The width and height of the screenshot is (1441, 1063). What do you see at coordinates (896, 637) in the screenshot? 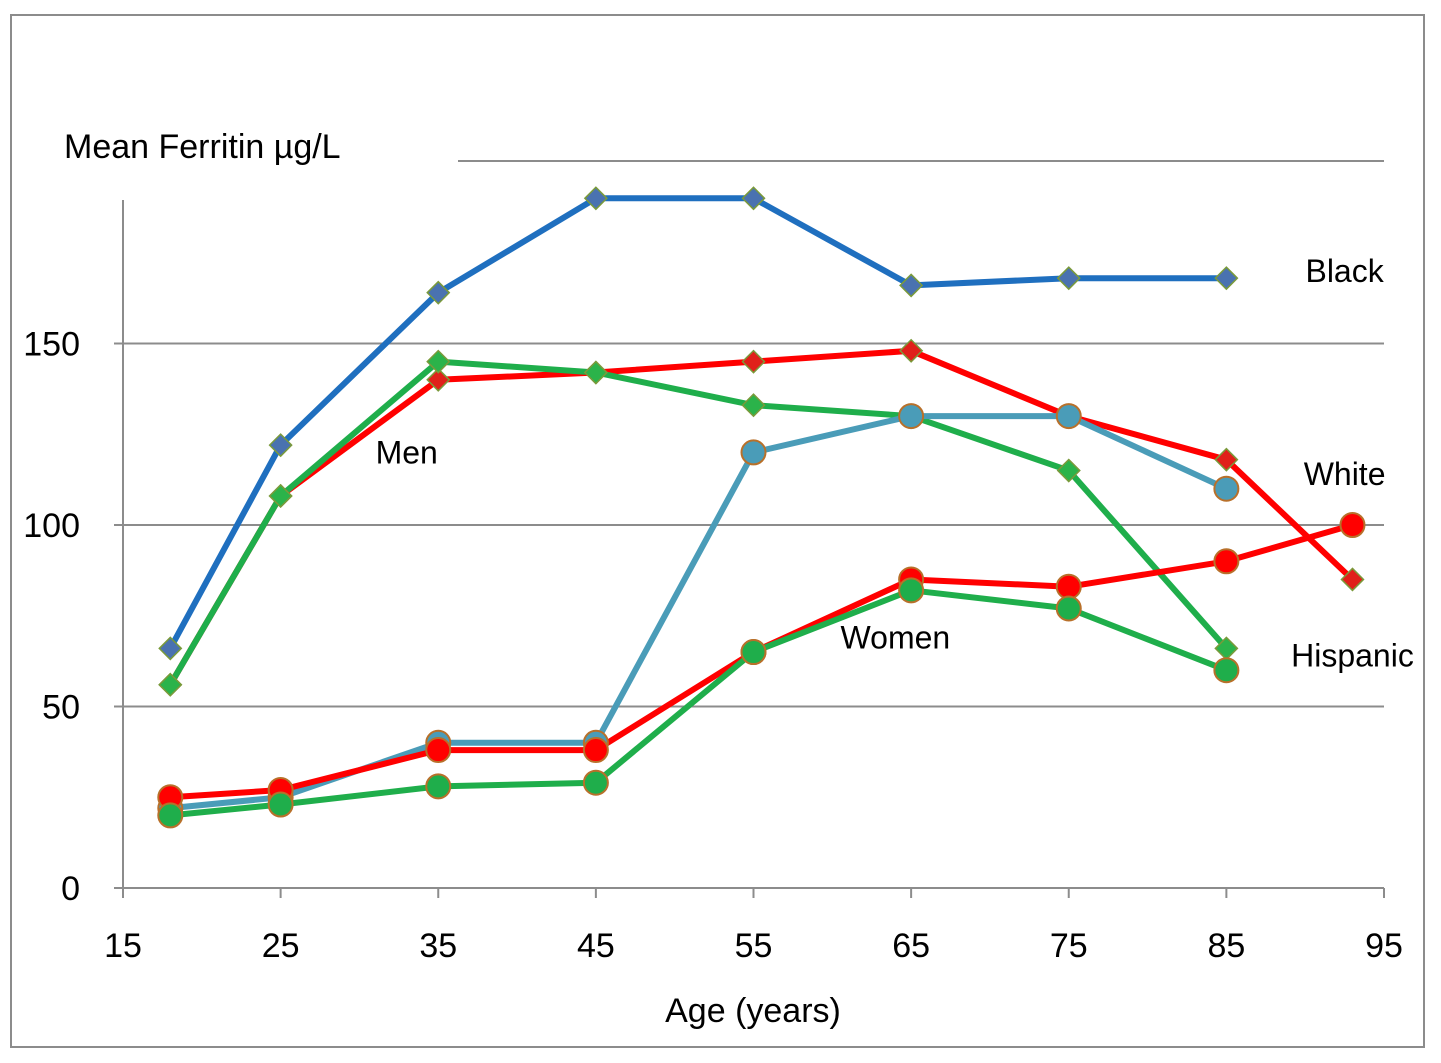
I see `annotation-women: Women` at bounding box center [896, 637].